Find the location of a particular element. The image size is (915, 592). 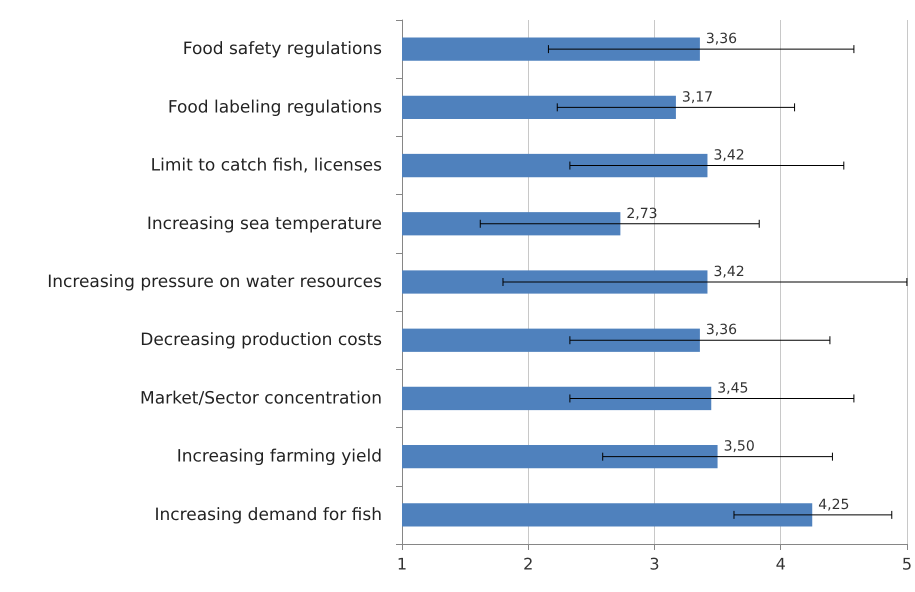

y-tick-label: Increasing farming yield is located at coordinates (279, 456).